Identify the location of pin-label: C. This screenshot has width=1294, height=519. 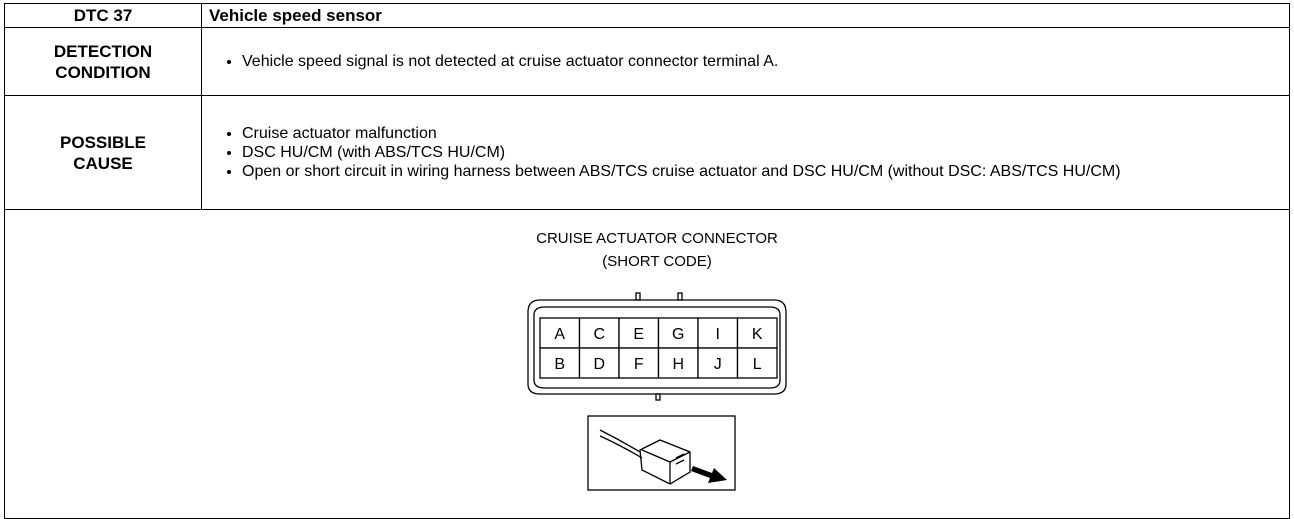
(599, 334).